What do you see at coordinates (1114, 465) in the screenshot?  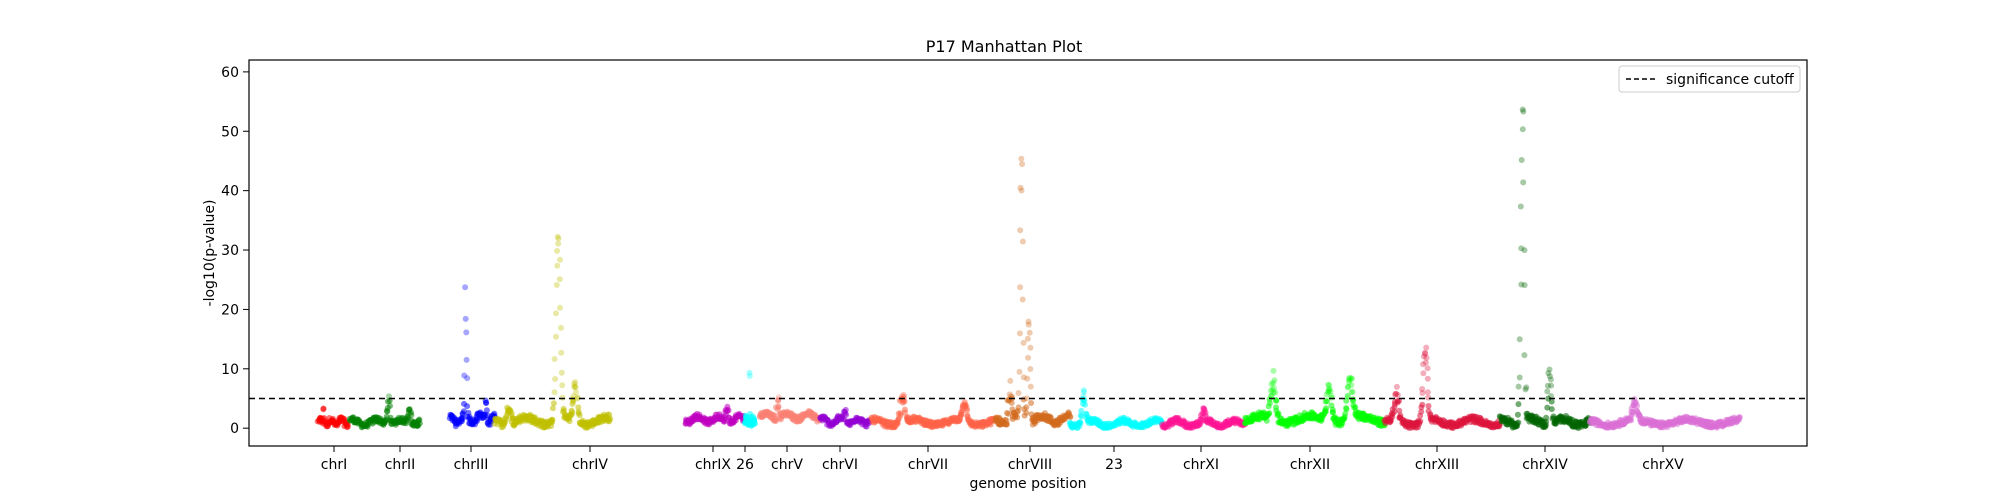 I see `x-tick-label: 23` at bounding box center [1114, 465].